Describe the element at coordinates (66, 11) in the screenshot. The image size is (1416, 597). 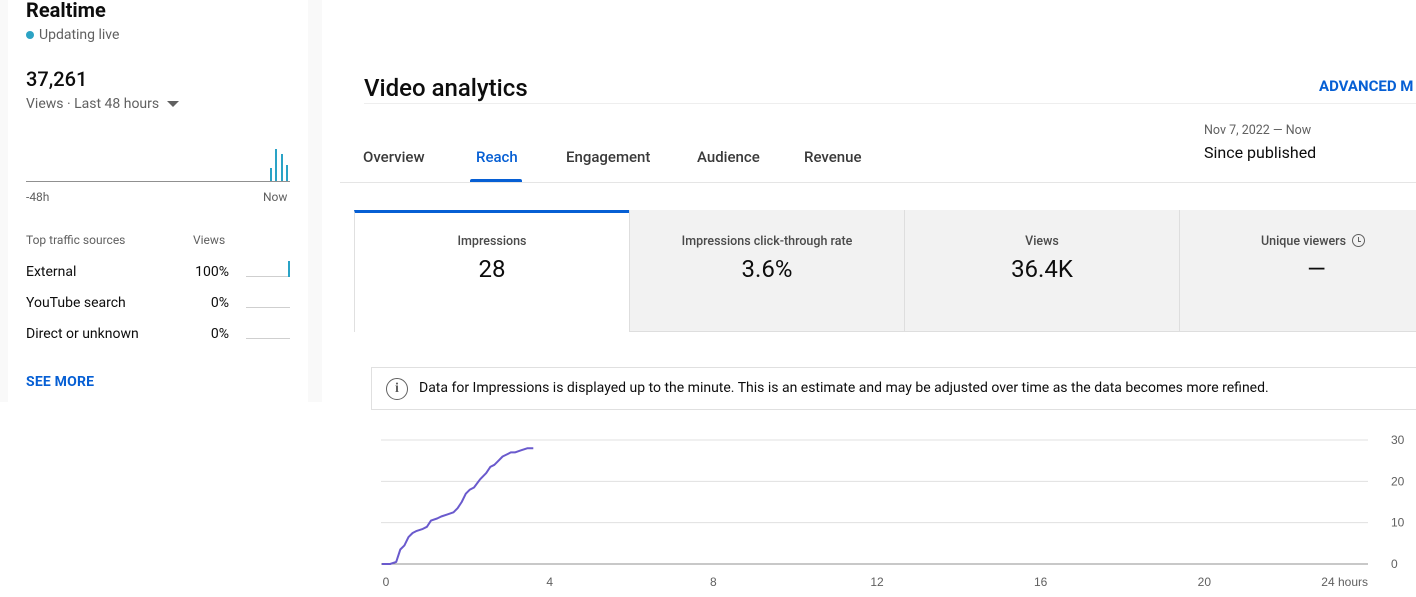
I see `realtime-title: Realtime` at that location.